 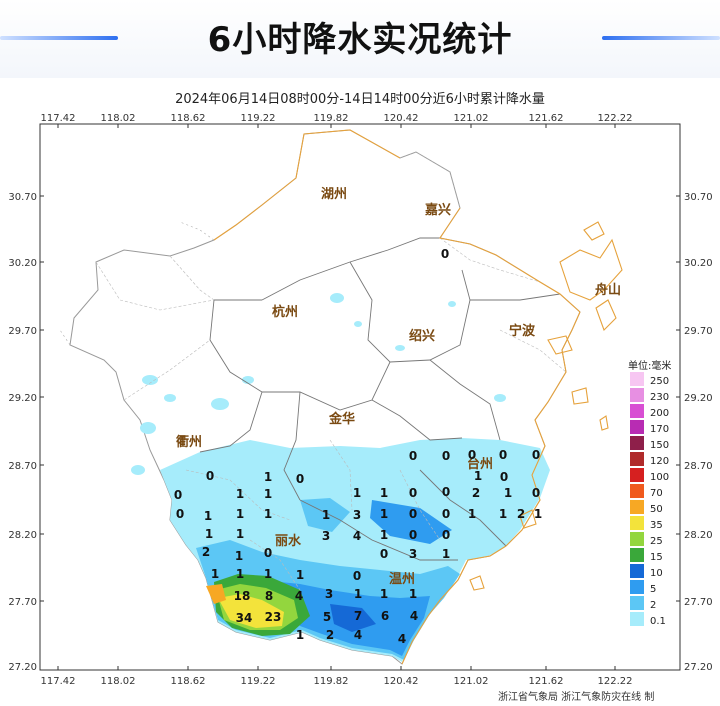 What do you see at coordinates (656, 509) in the screenshot?
I see `legend-label: 50` at bounding box center [656, 509].